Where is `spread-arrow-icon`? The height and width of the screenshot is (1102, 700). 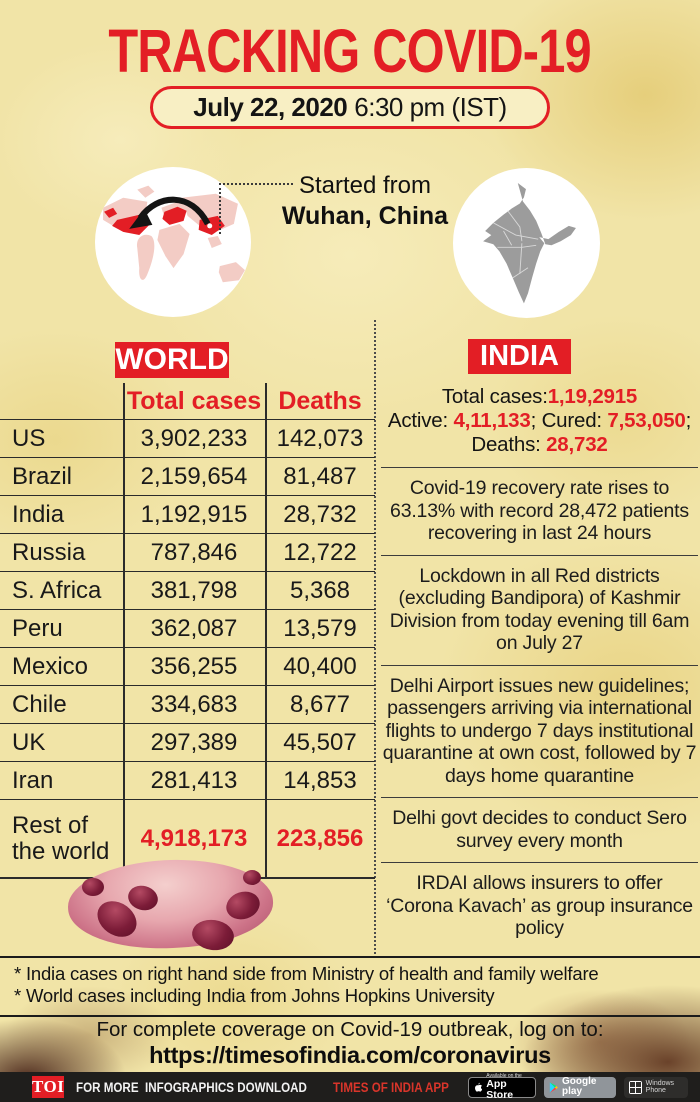 spread-arrow-icon is located at coordinates (174, 211).